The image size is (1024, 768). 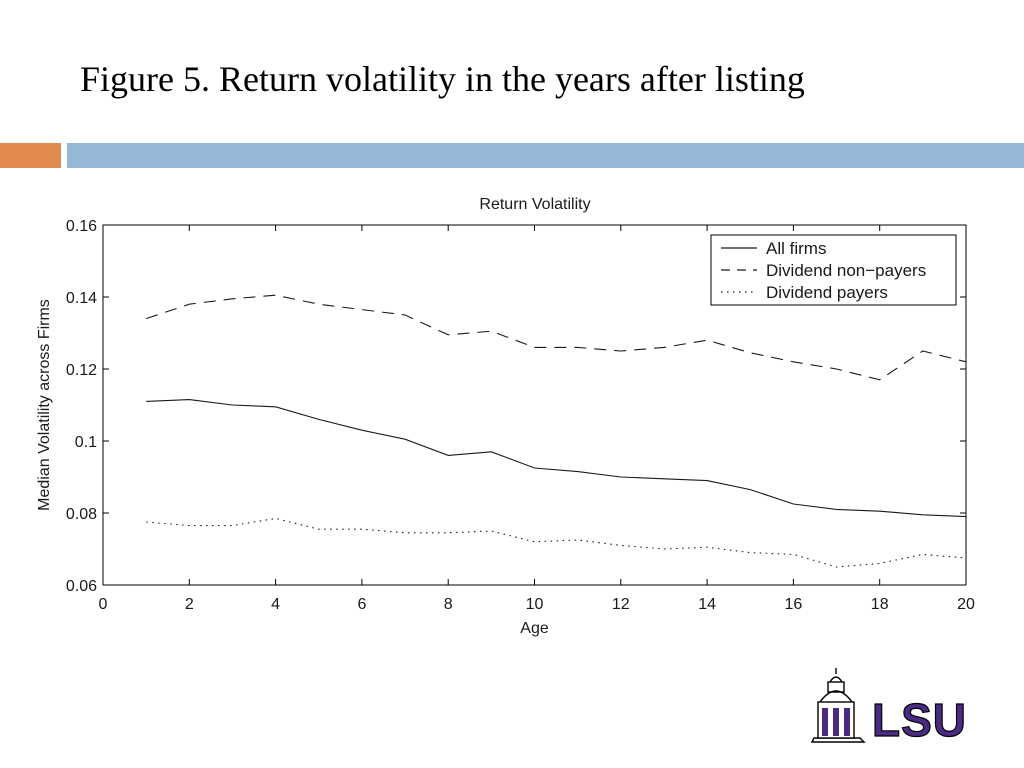 I want to click on x-tick-label: 4, so click(x=275, y=604).